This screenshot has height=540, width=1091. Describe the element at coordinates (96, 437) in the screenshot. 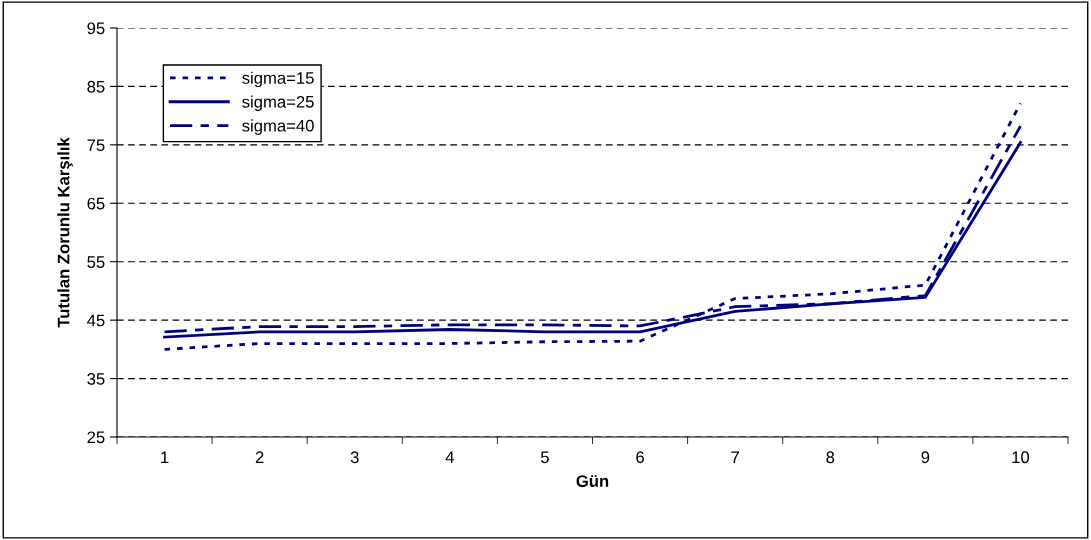

I see `y-tick-label: 25` at that location.